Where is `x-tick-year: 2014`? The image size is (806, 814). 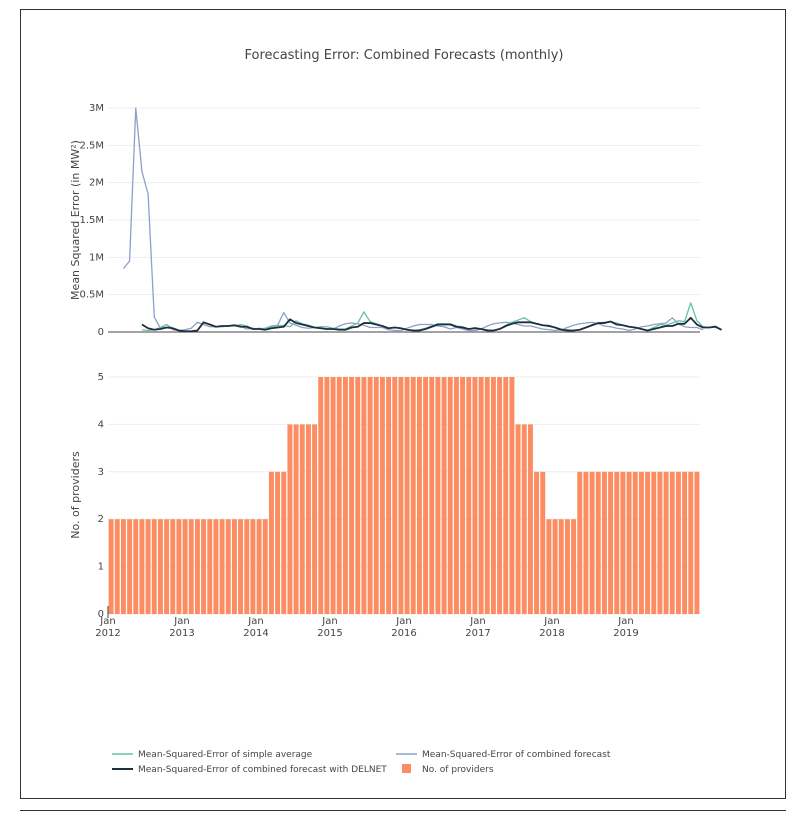
x-tick-year: 2014 is located at coordinates (255, 633).